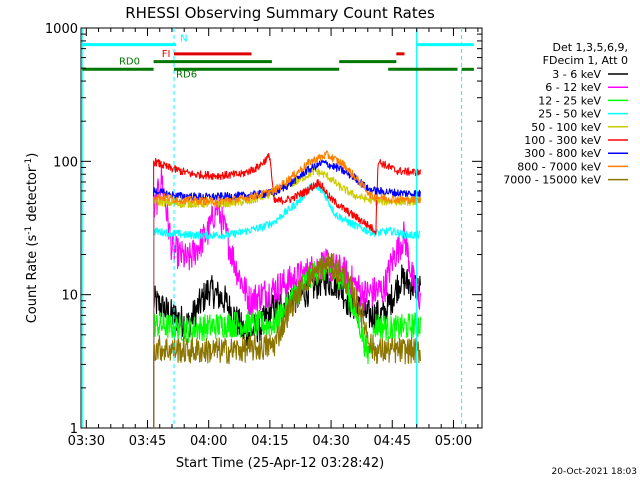  Describe the element at coordinates (392, 441) in the screenshot. I see `x-tick-label: 04:45` at that location.